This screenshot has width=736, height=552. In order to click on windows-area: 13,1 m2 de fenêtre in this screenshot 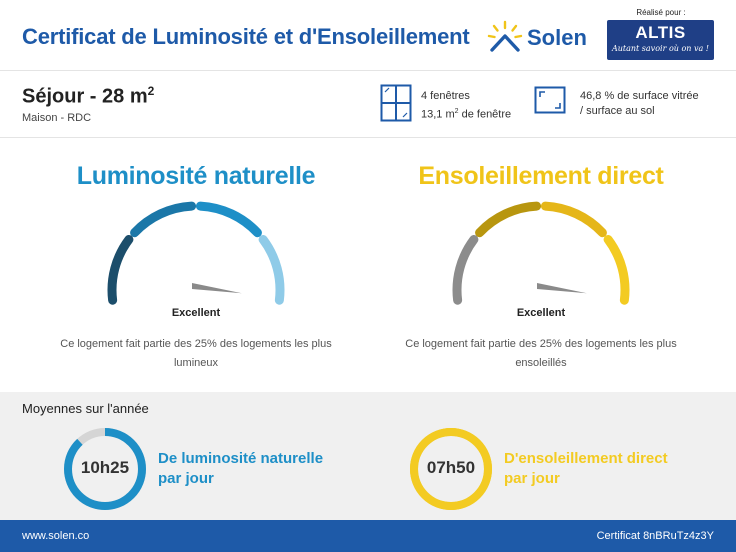, I will do `click(466, 113)`.